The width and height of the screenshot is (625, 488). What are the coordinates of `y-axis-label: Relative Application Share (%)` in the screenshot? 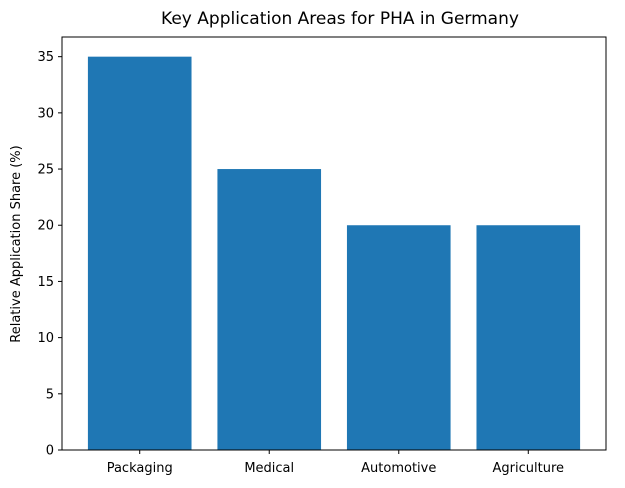 It's located at (16, 243).